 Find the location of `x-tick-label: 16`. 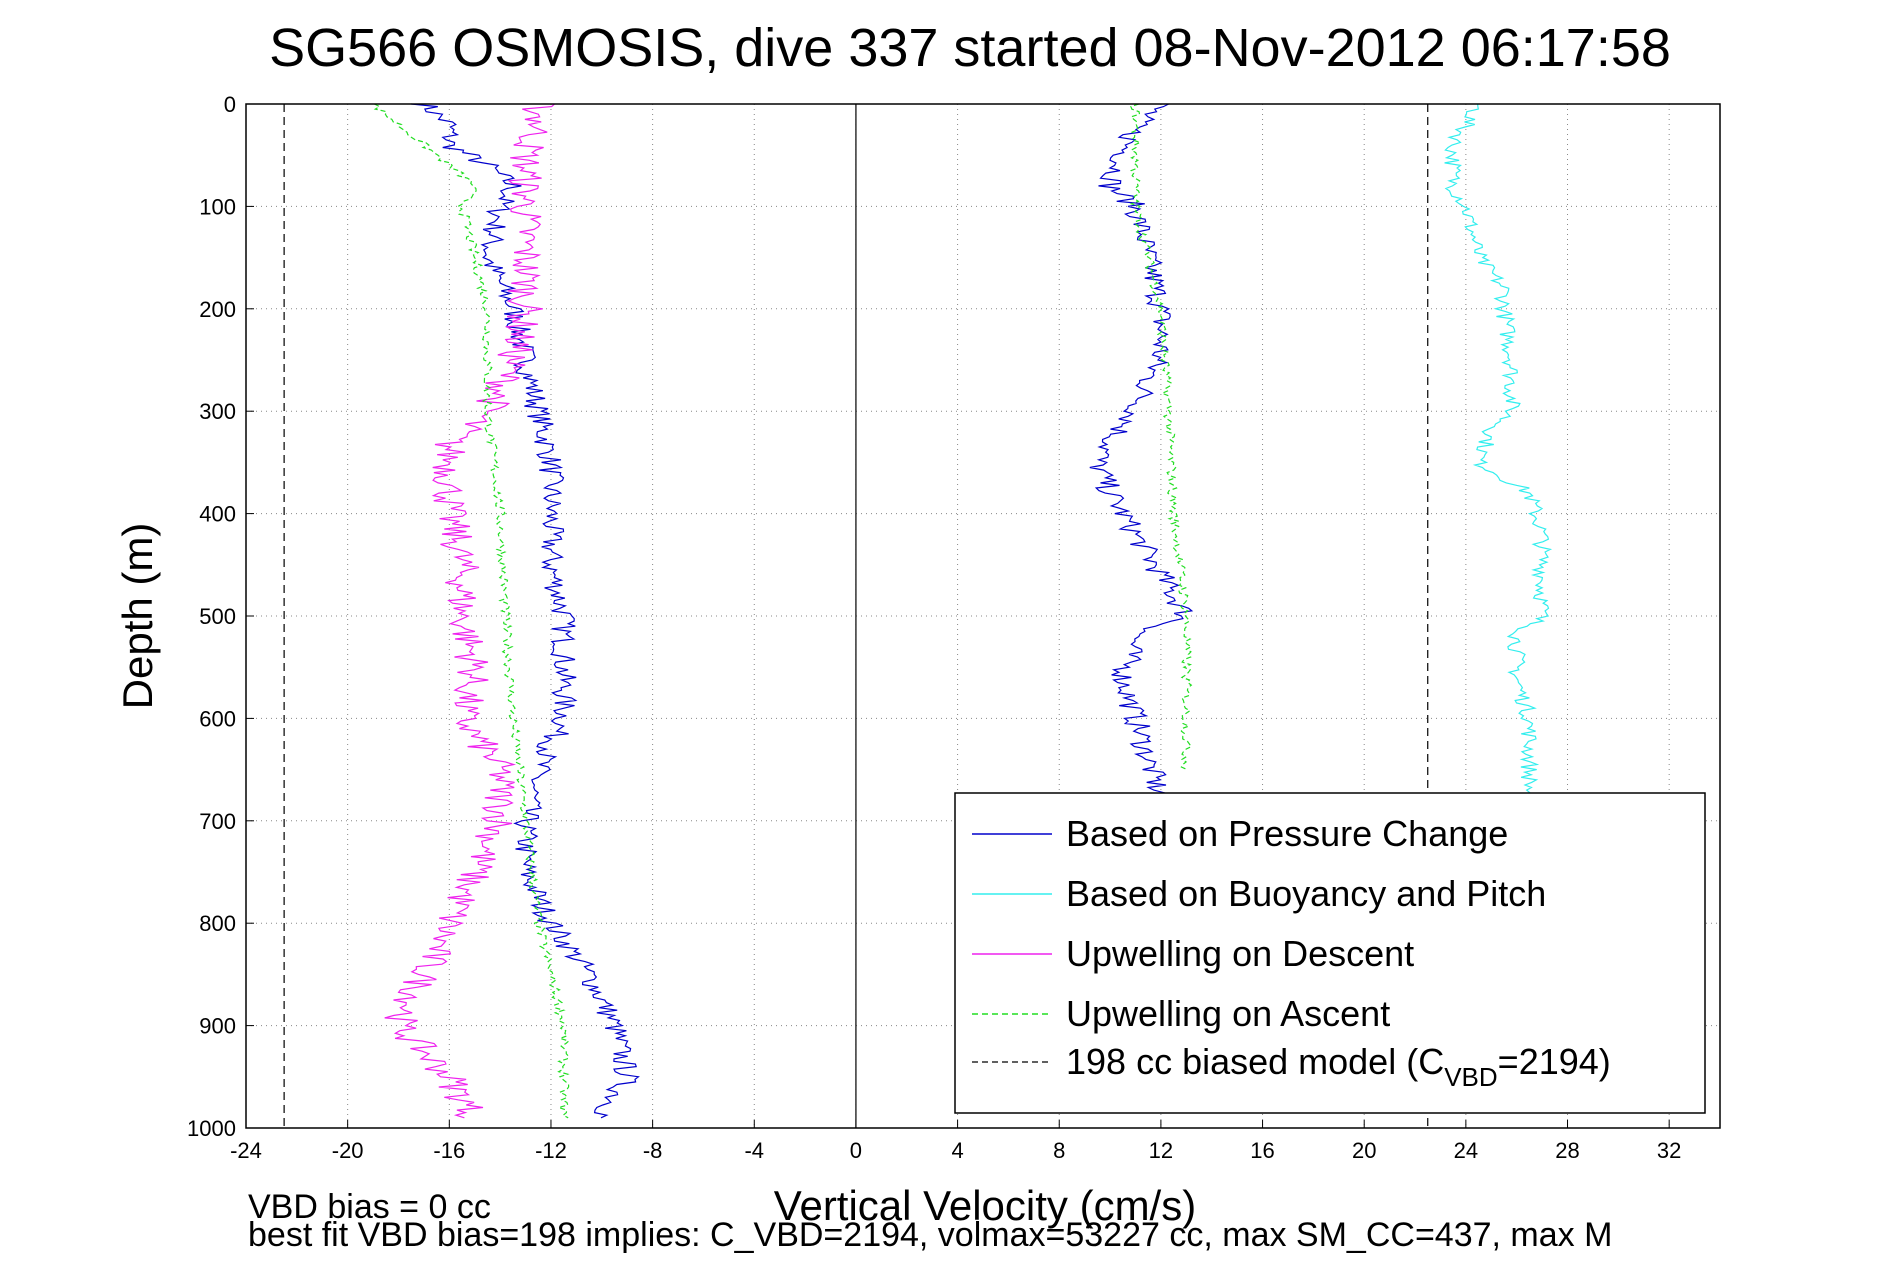

x-tick-label: 16 is located at coordinates (1262, 1150).